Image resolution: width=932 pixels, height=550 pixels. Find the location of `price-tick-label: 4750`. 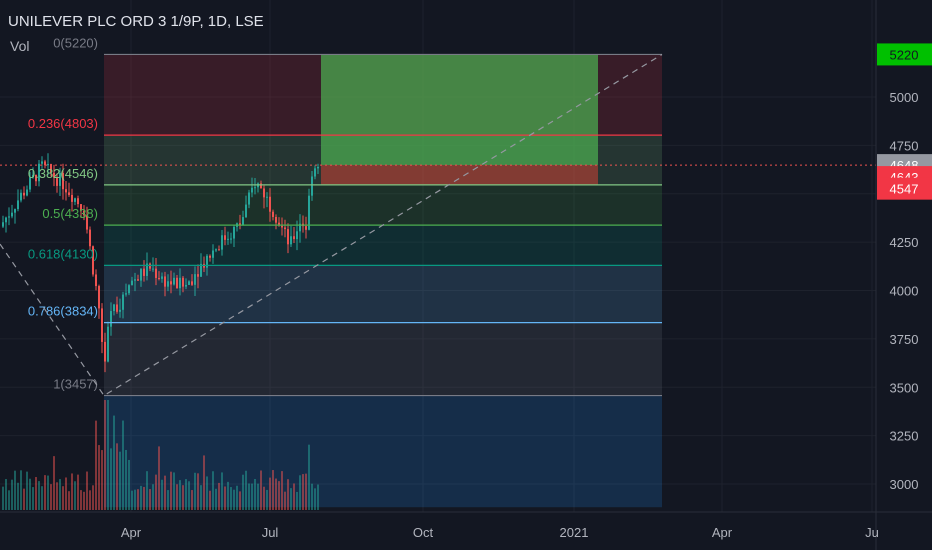

price-tick-label: 4750 is located at coordinates (904, 145).